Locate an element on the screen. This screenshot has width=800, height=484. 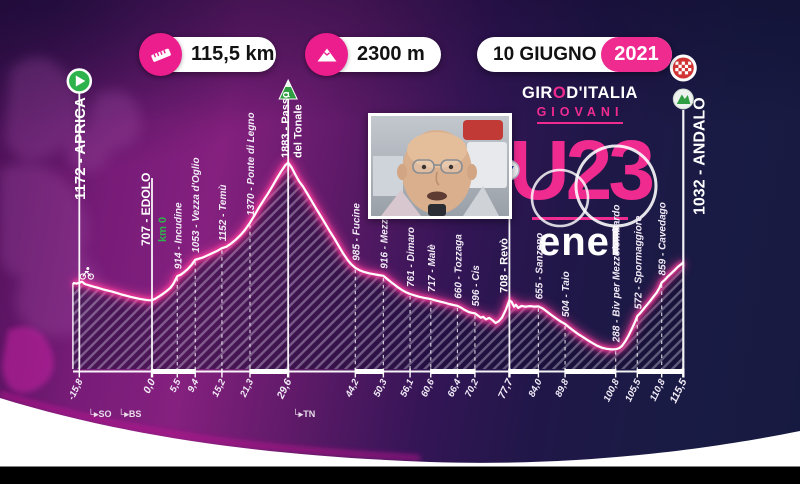
finish-checkered-icon is located at coordinates (683, 68).